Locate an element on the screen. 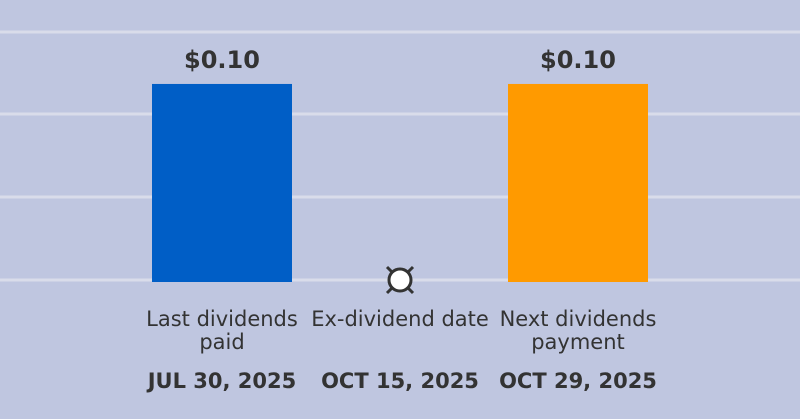 The height and width of the screenshot is (419, 800). ex-dividend-marker is located at coordinates (400, 280).